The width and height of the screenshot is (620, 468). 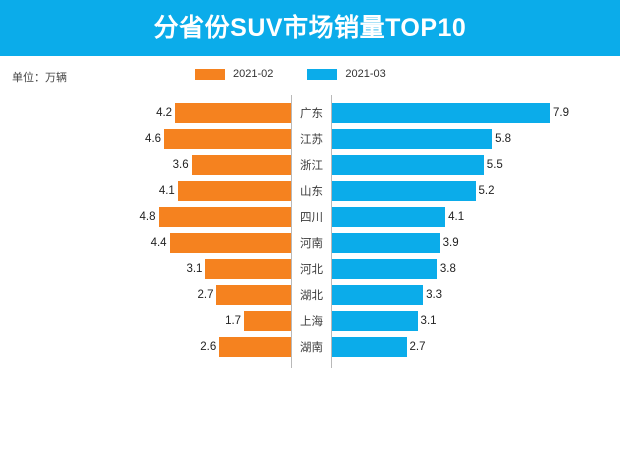 I want to click on bar-group-right: 4.1, so click(x=398, y=217).